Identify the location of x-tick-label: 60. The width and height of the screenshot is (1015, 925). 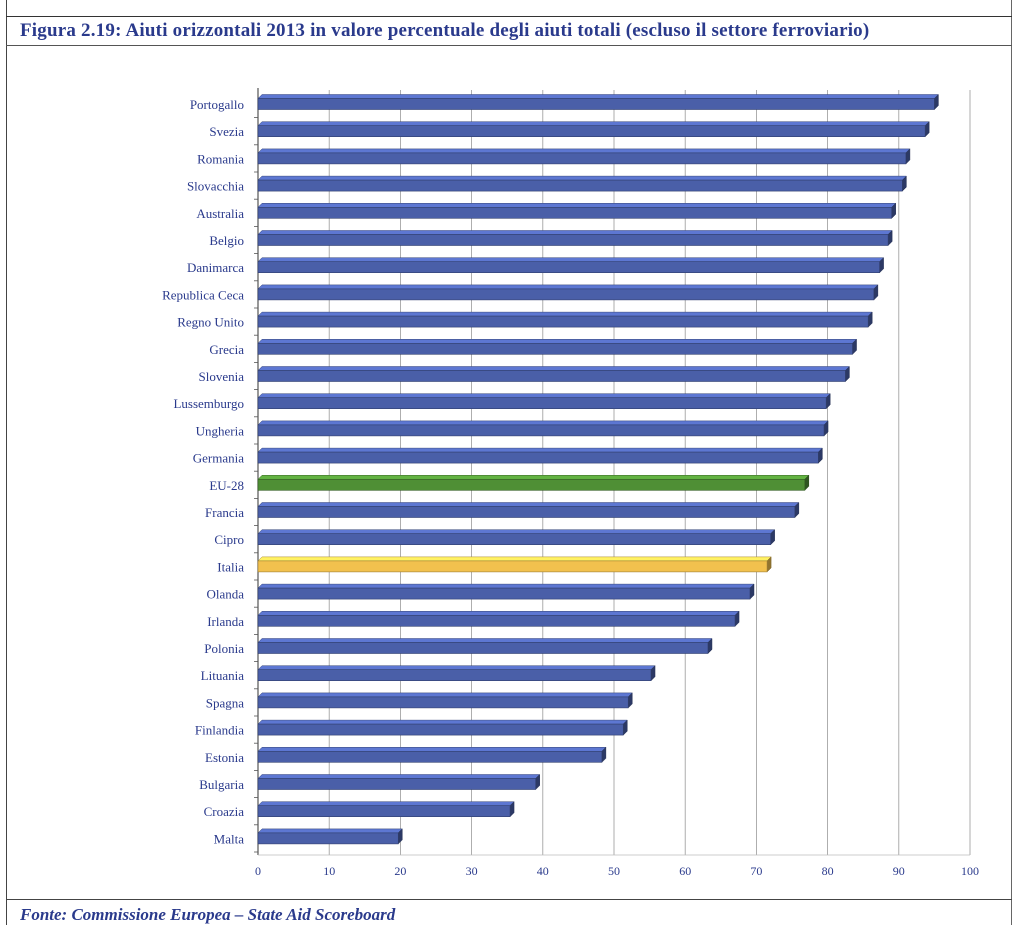
(685, 871).